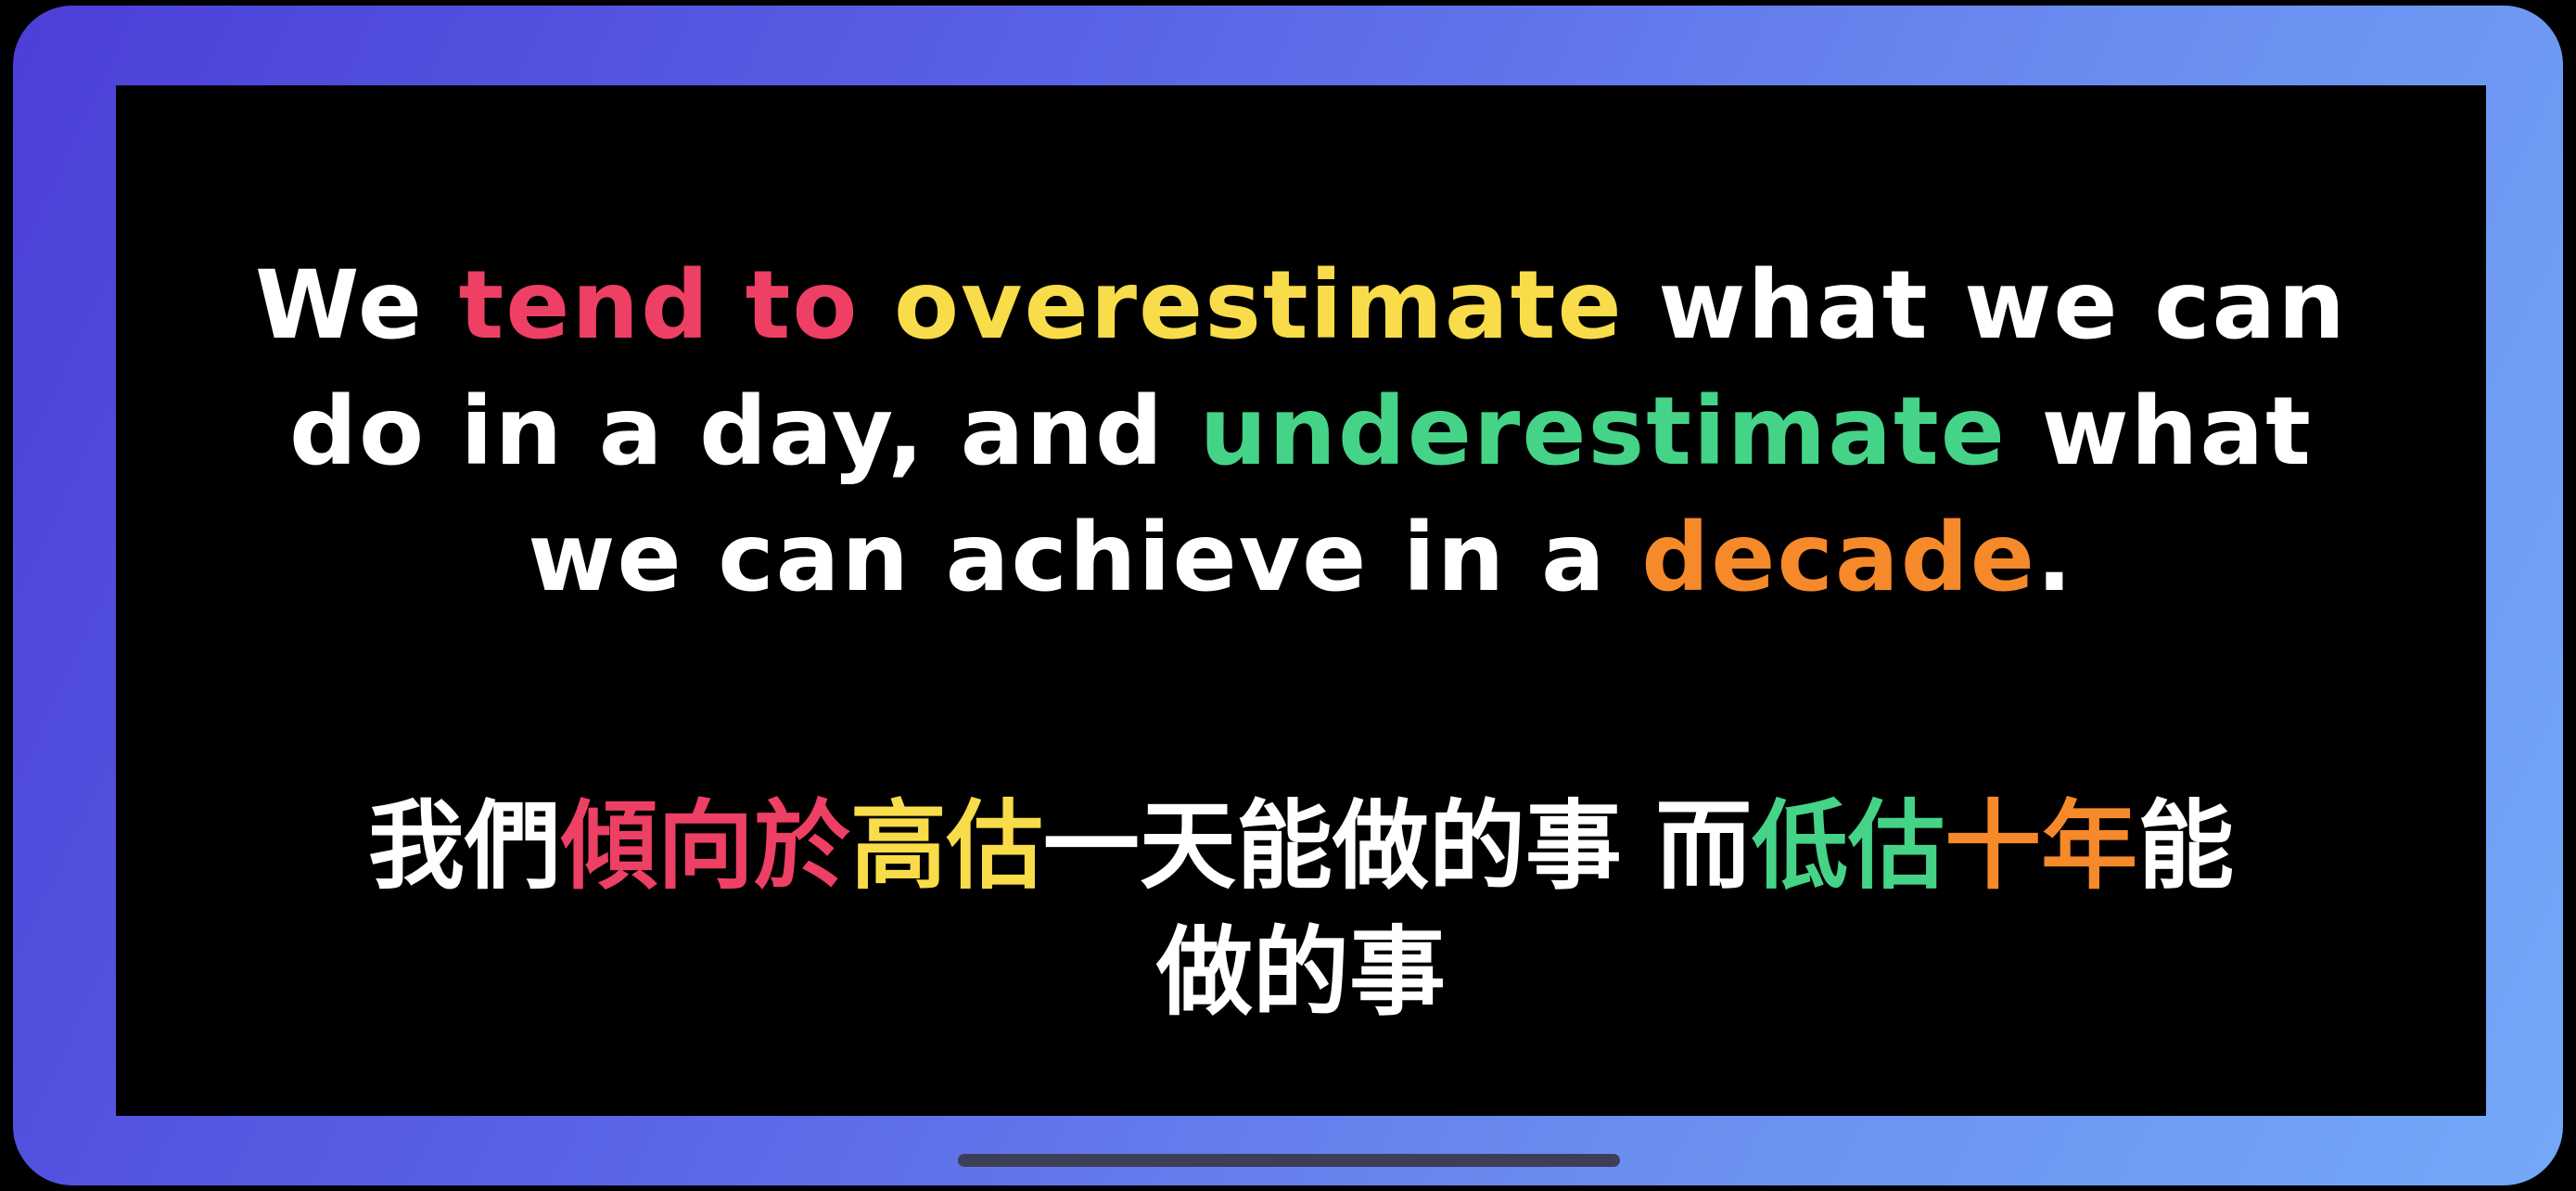  What do you see at coordinates (1848, 846) in the screenshot?
I see `highlight-underestimate-zh: 低估` at bounding box center [1848, 846].